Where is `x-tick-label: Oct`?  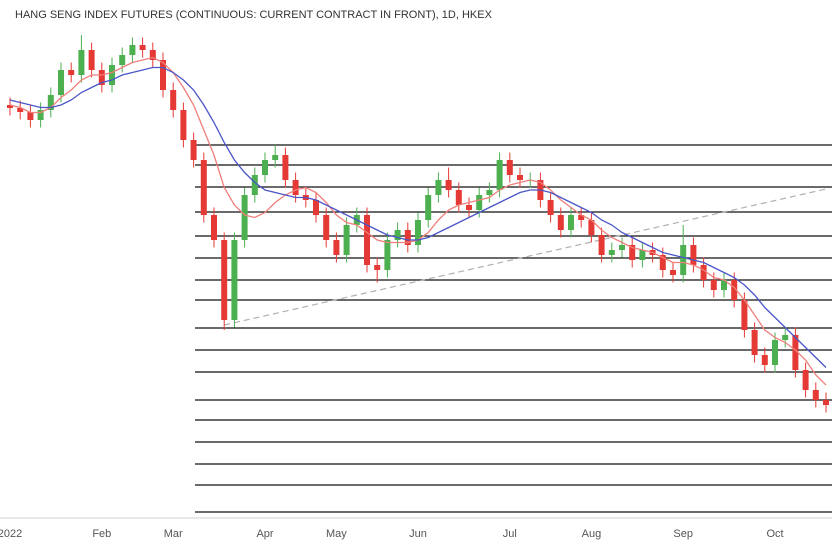 x-tick-label: Oct is located at coordinates (774, 534).